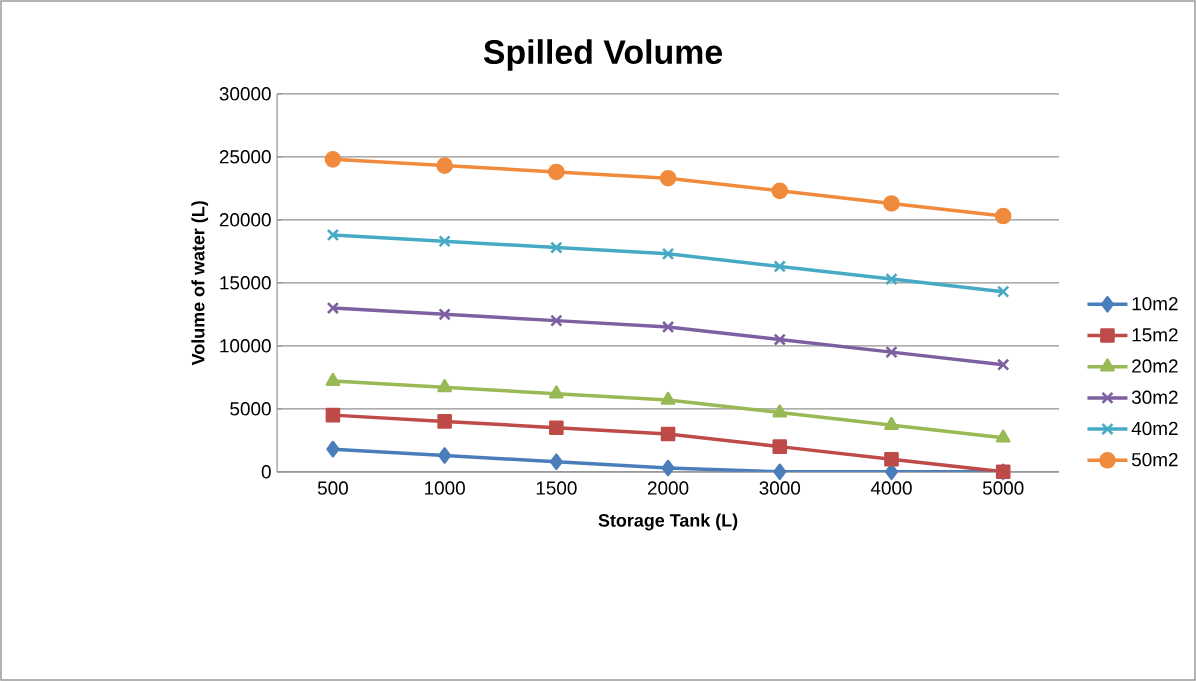  I want to click on x-tick-label: 4000, so click(891, 488).